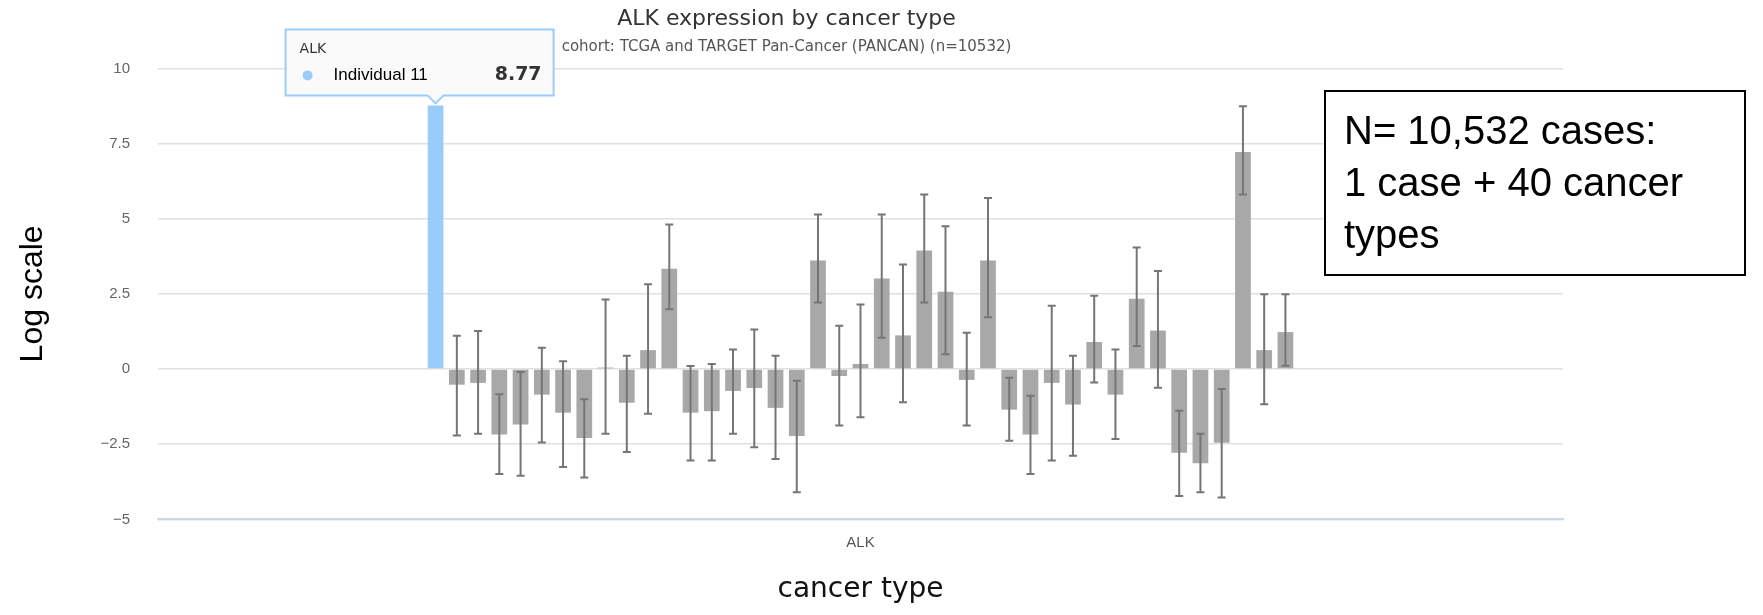 This screenshot has width=1763, height=615. I want to click on y-tick-label: 10, so click(122, 67).